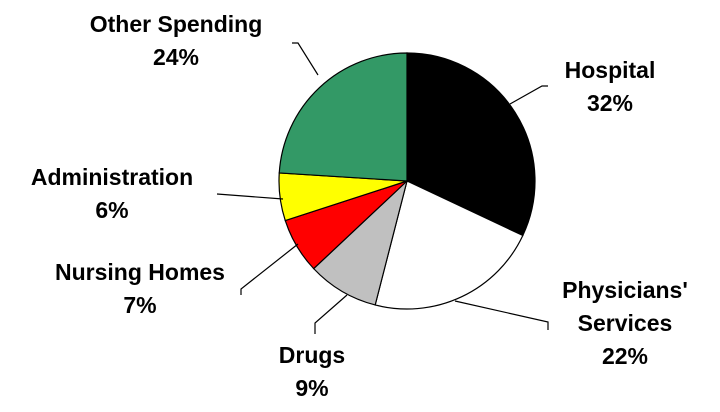  I want to click on slice-label-1-line-0: Physicians', so click(625, 290).